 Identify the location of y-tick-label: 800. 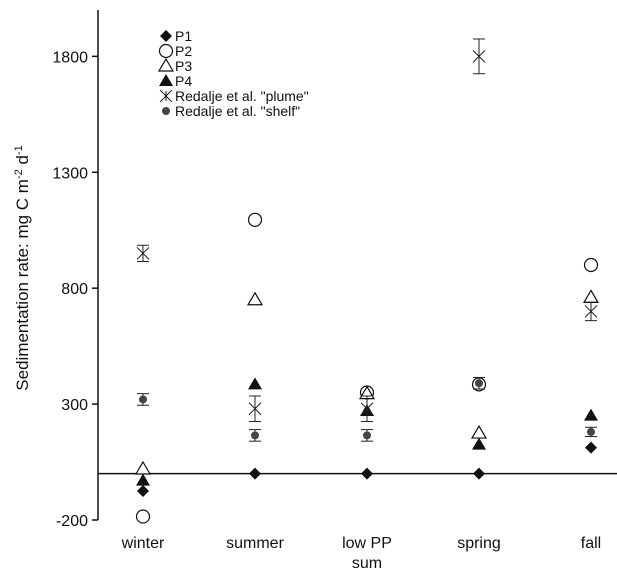
(74, 289).